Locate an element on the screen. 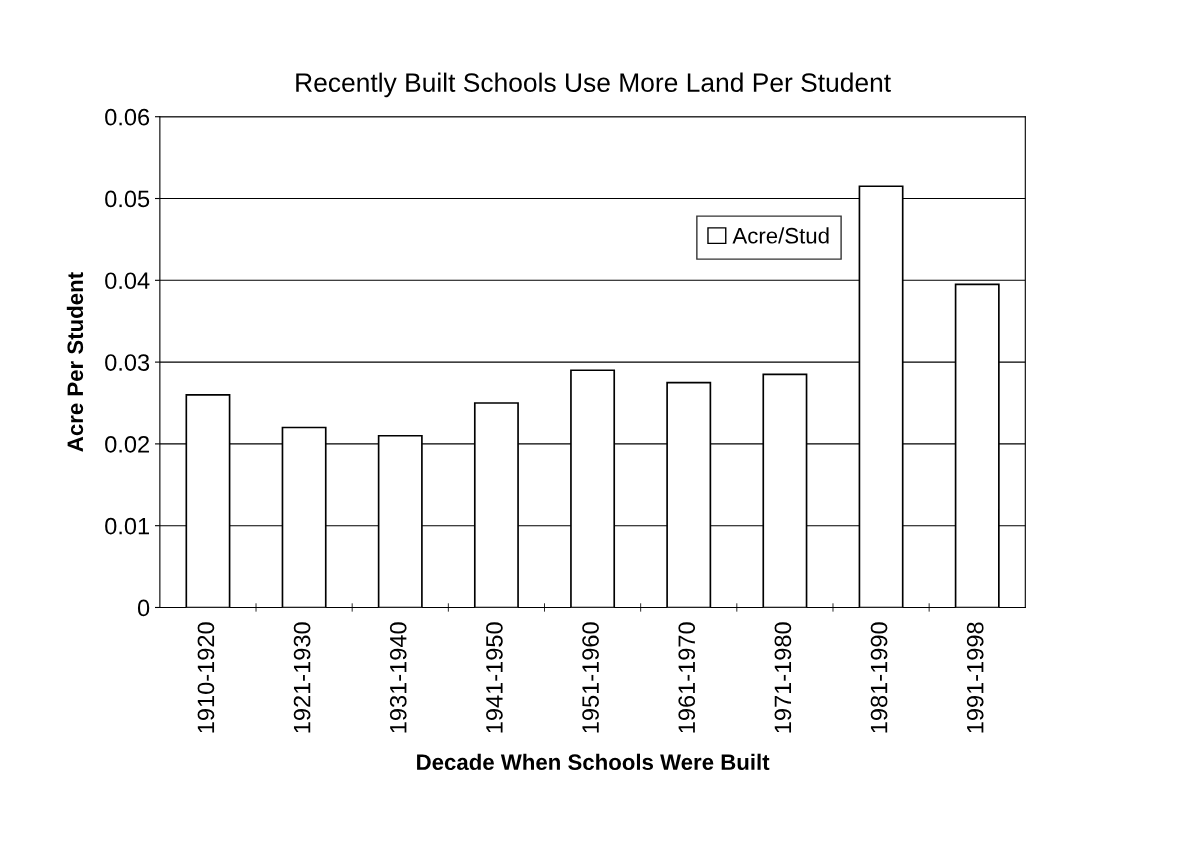 This screenshot has height=852, width=1202. y-tick-label: 0.04 is located at coordinates (127, 281).